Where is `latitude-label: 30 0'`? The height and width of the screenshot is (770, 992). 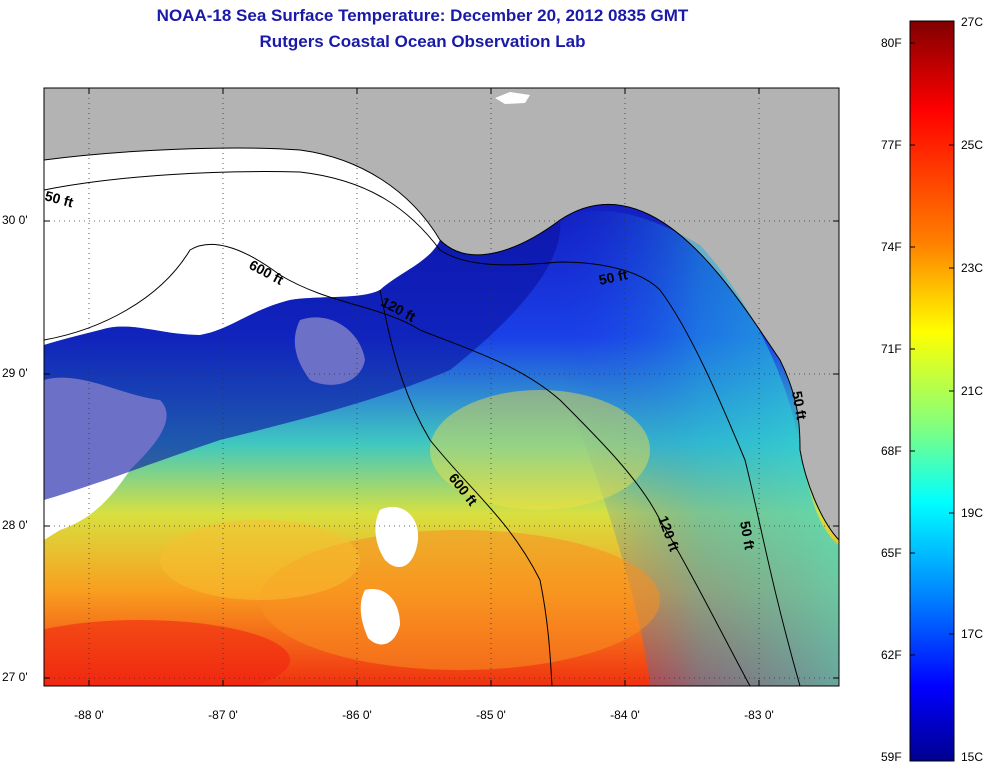 latitude-label: 30 0' is located at coordinates (15, 220).